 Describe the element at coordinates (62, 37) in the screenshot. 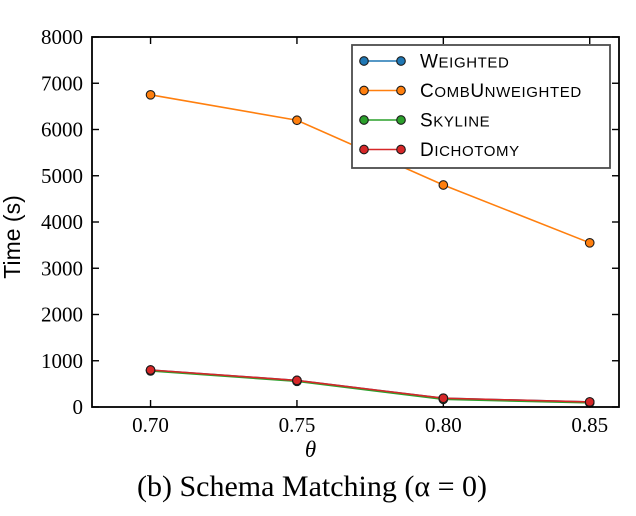

I see `y-tick-label: 8000` at that location.